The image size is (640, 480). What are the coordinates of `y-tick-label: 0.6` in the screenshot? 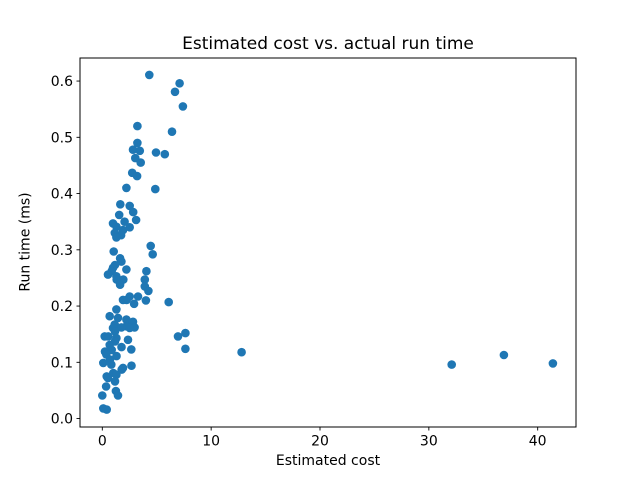 It's located at (62, 82).